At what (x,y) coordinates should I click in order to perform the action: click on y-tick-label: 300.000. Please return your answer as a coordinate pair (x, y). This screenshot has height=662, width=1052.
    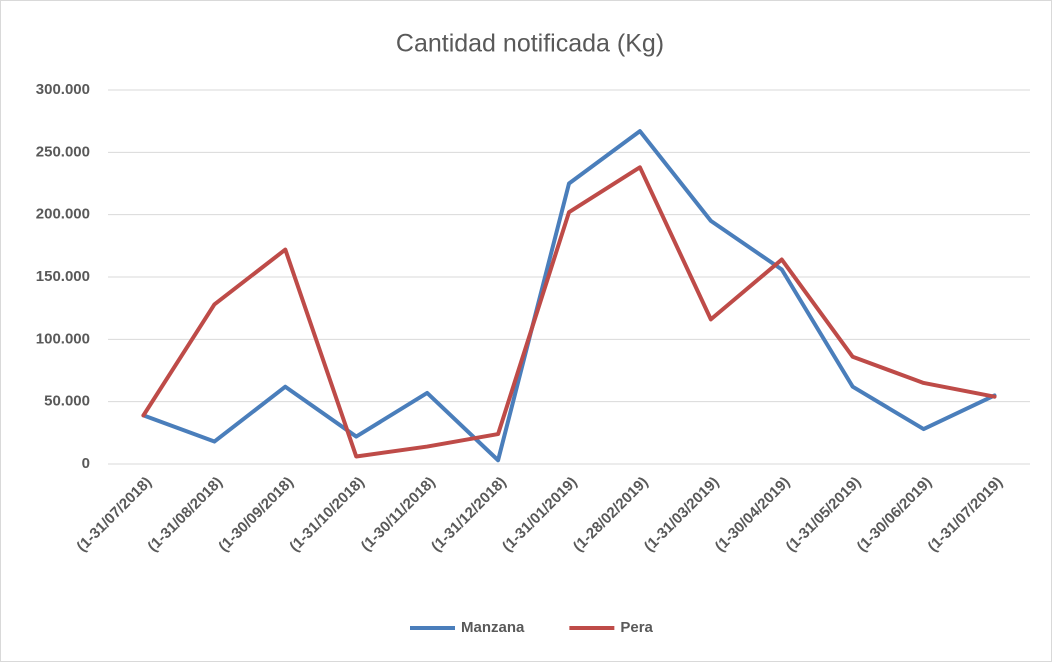
    Looking at the image, I should click on (63, 89).